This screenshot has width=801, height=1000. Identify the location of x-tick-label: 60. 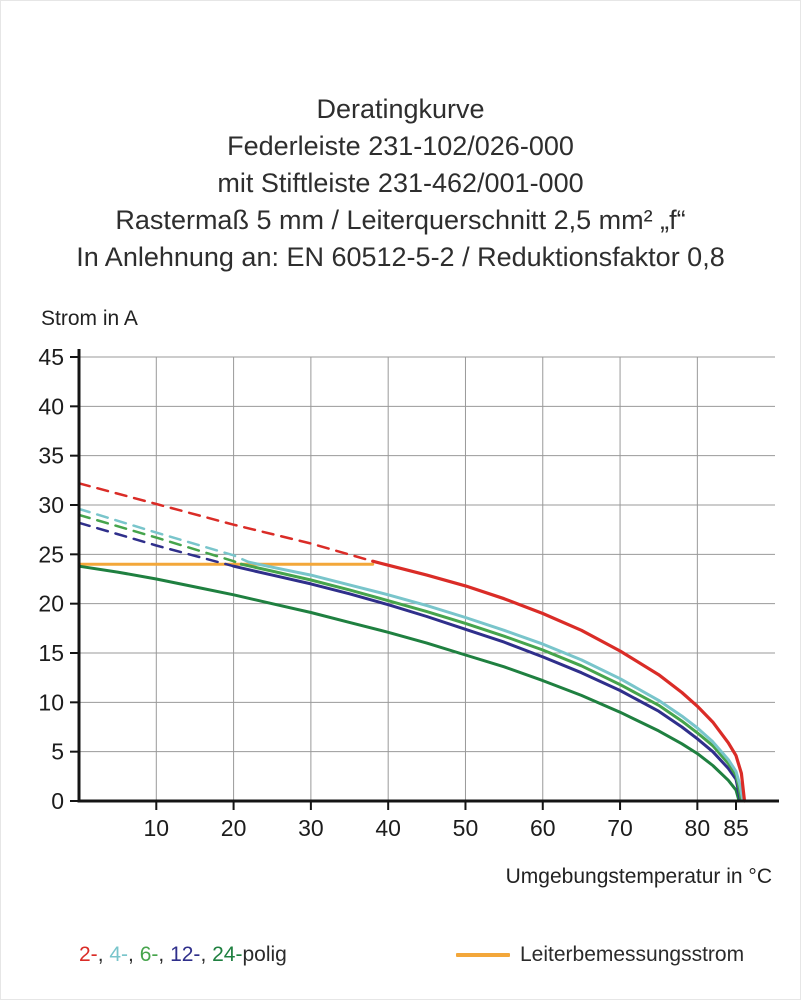
(543, 828).